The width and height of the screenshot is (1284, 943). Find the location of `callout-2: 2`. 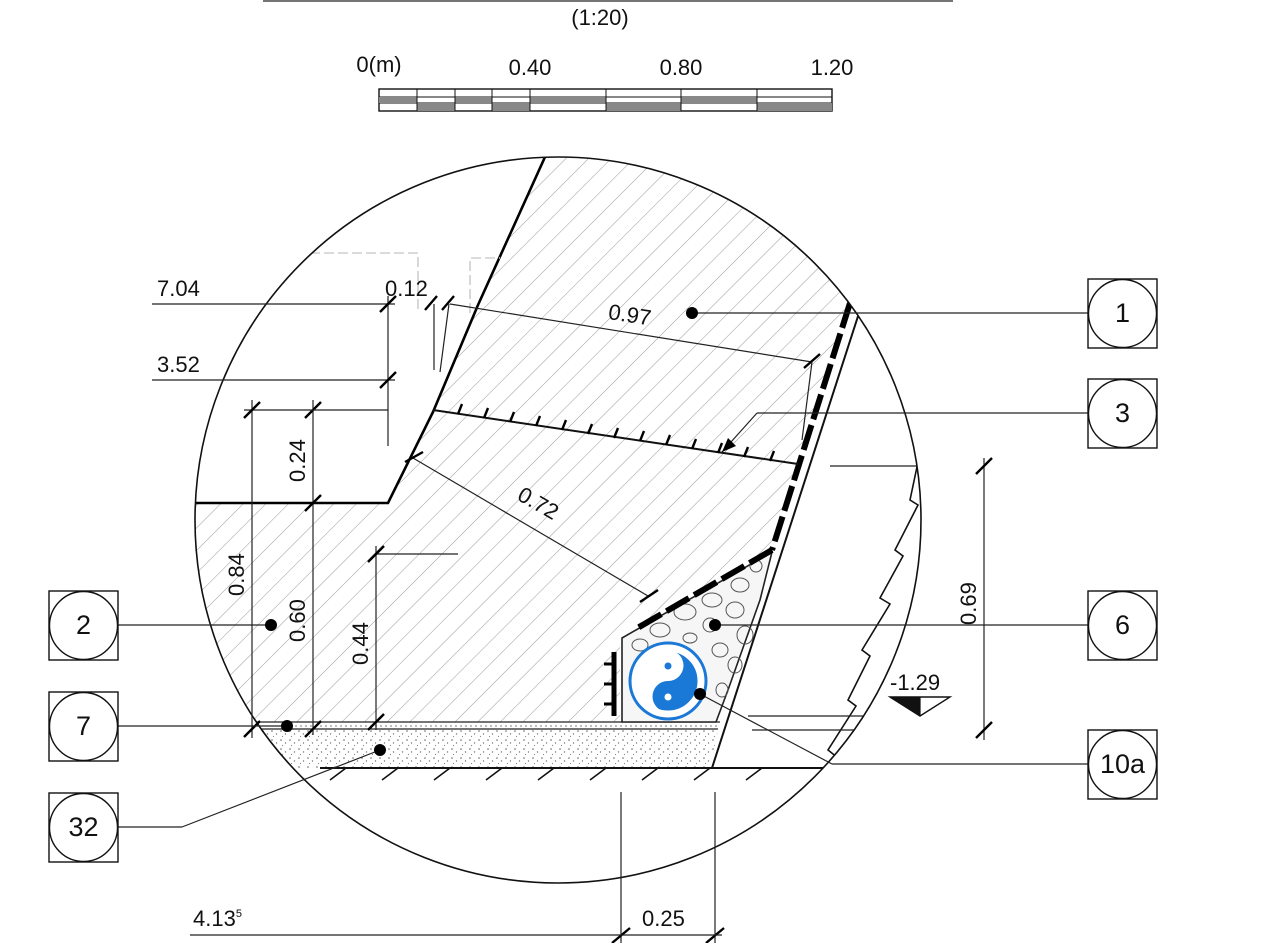

callout-2: 2 is located at coordinates (83, 625).